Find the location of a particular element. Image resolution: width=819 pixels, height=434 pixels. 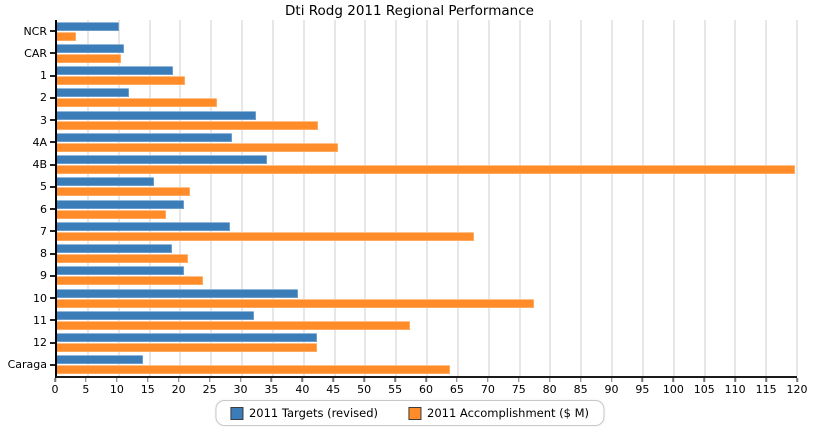

x-tick-label-60: 60 is located at coordinates (426, 389).